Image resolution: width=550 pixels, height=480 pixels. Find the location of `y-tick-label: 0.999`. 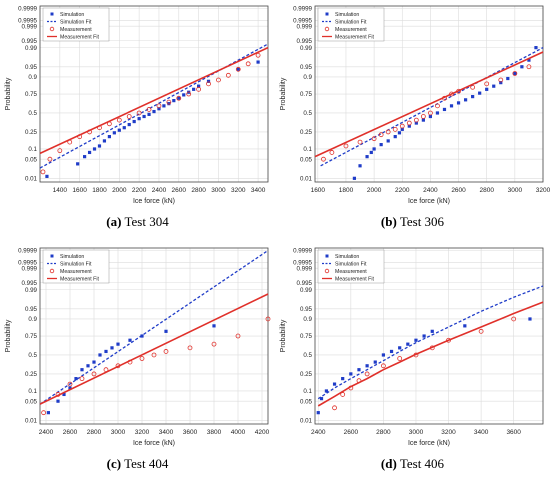

y-tick-label: 0.999 is located at coordinates (305, 268).